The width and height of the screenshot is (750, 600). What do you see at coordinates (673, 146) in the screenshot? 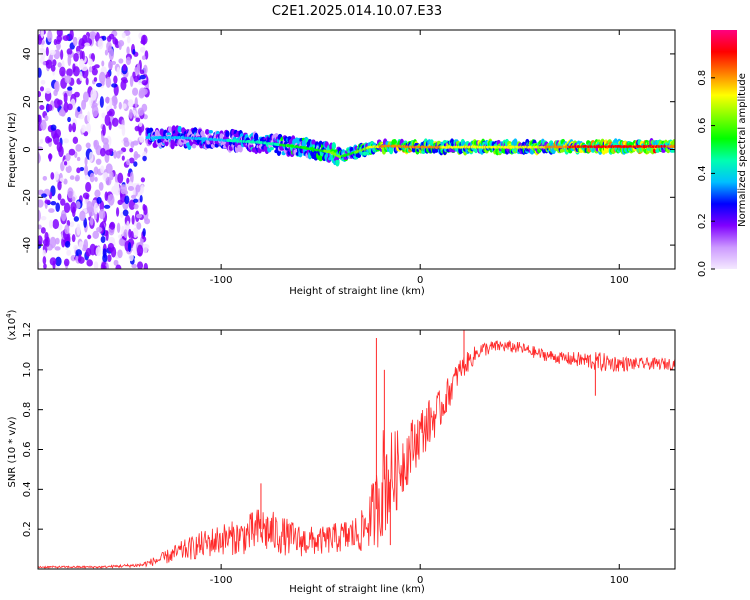
I see `ridge-core-cell` at bounding box center [673, 146].